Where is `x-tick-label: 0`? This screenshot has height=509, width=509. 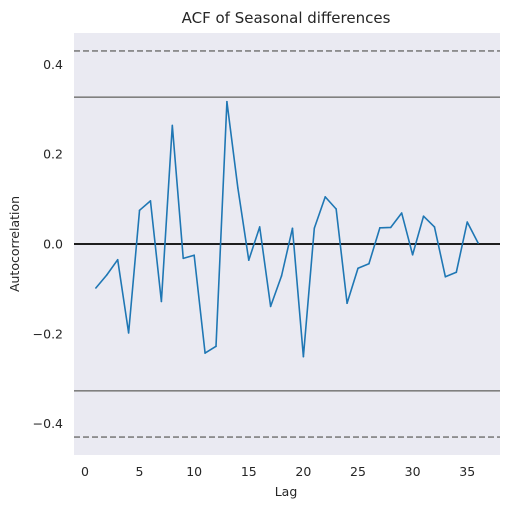 x-tick-label: 0 is located at coordinates (85, 471).